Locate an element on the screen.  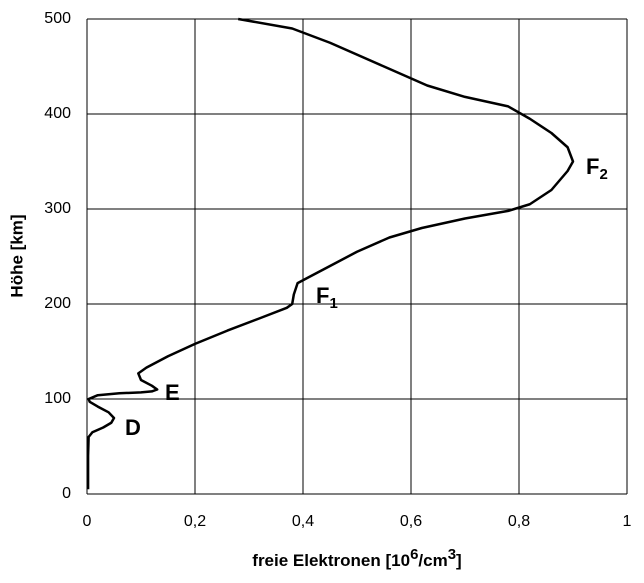
annotation: D is located at coordinates (133, 427).